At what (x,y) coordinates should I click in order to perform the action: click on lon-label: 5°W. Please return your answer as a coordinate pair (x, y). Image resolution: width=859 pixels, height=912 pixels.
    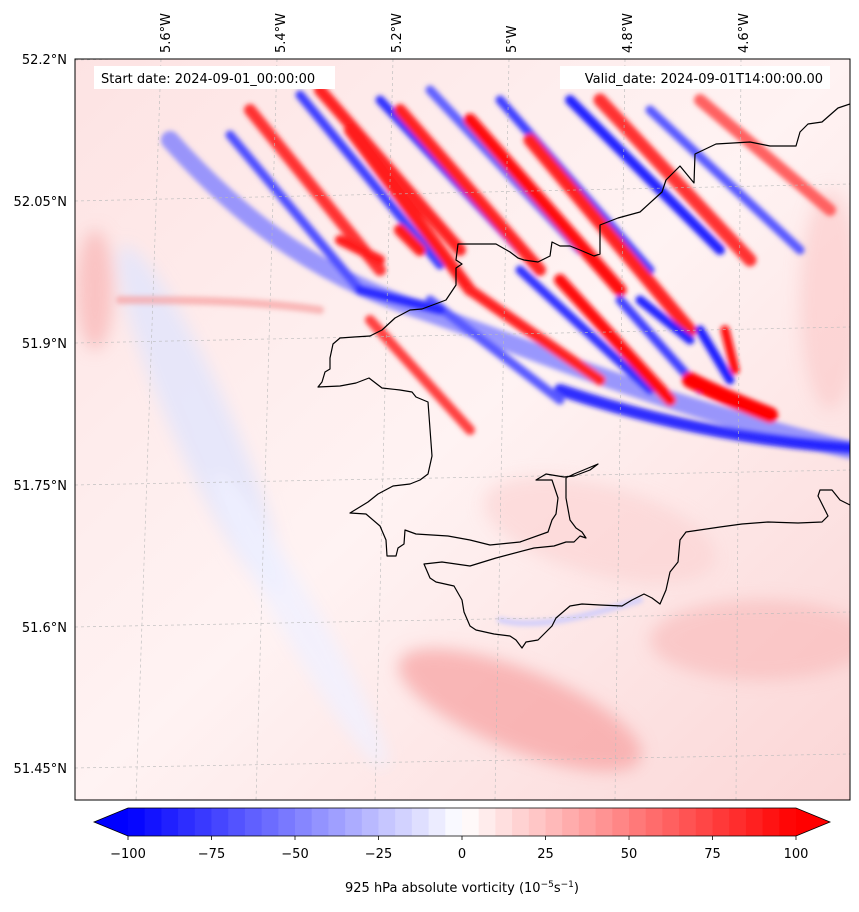
    Looking at the image, I should click on (512, 39).